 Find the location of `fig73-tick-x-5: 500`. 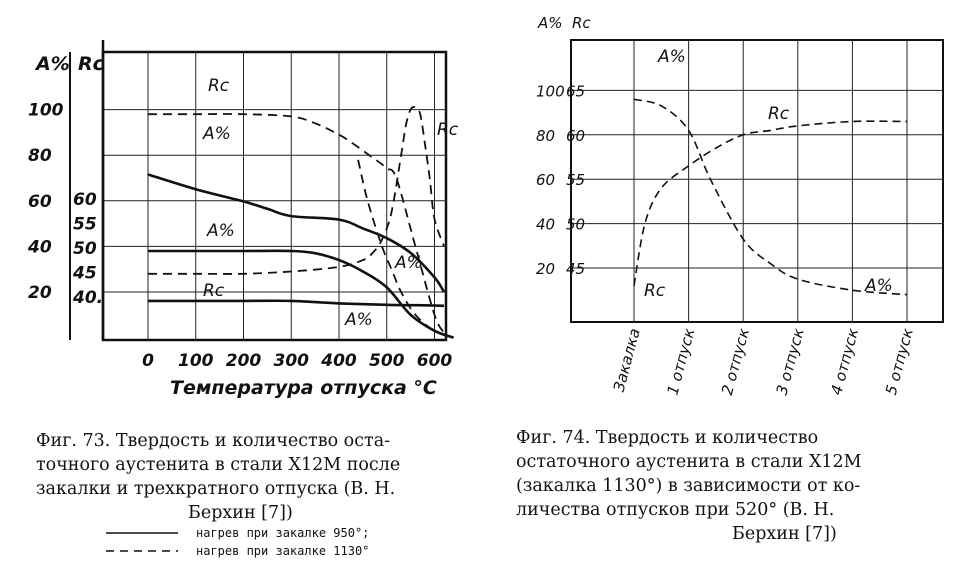

fig73-tick-x-5: 500 is located at coordinates (387, 361).